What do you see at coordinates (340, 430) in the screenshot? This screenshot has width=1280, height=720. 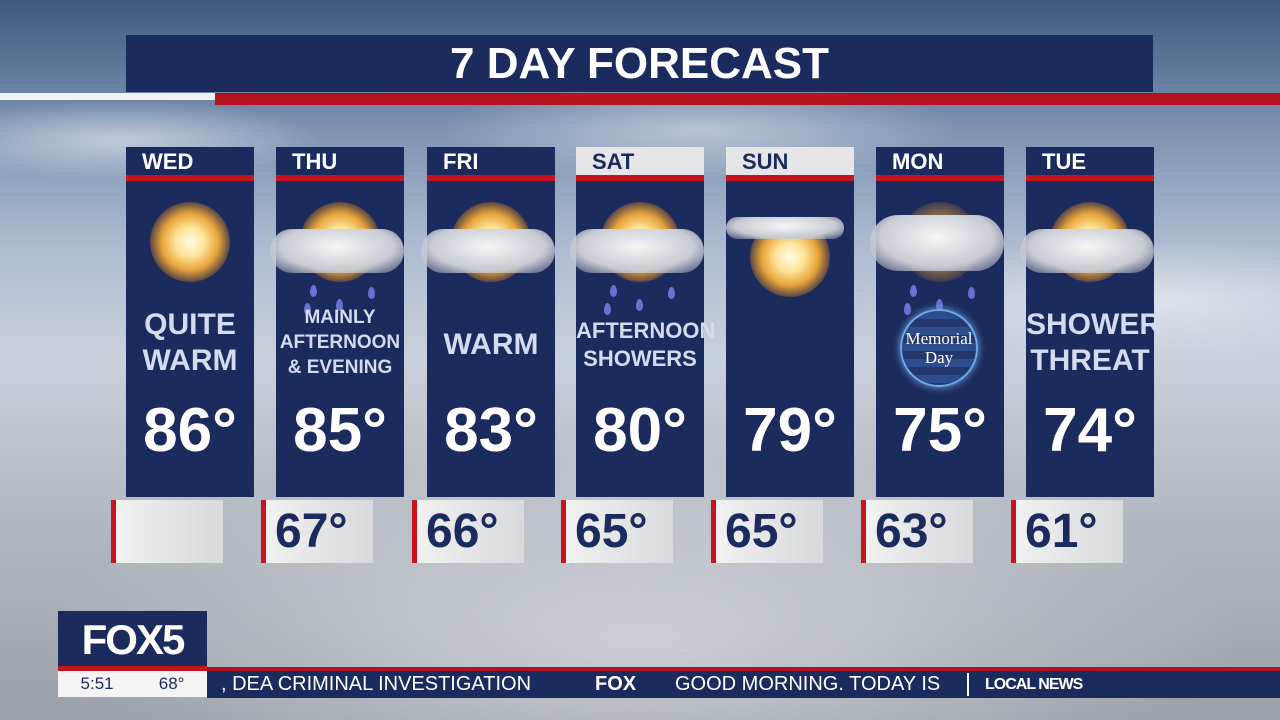 I see `high-temp: 85°` at bounding box center [340, 430].